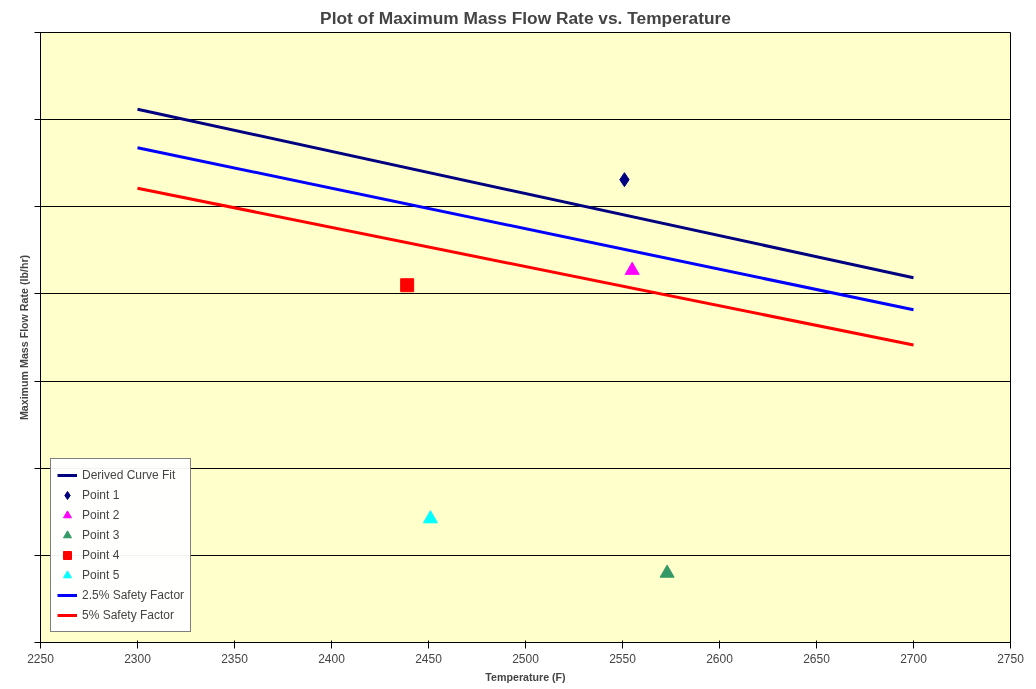  What do you see at coordinates (133, 595) in the screenshot?
I see `legend-label: 2.5% Safety Factor` at bounding box center [133, 595].